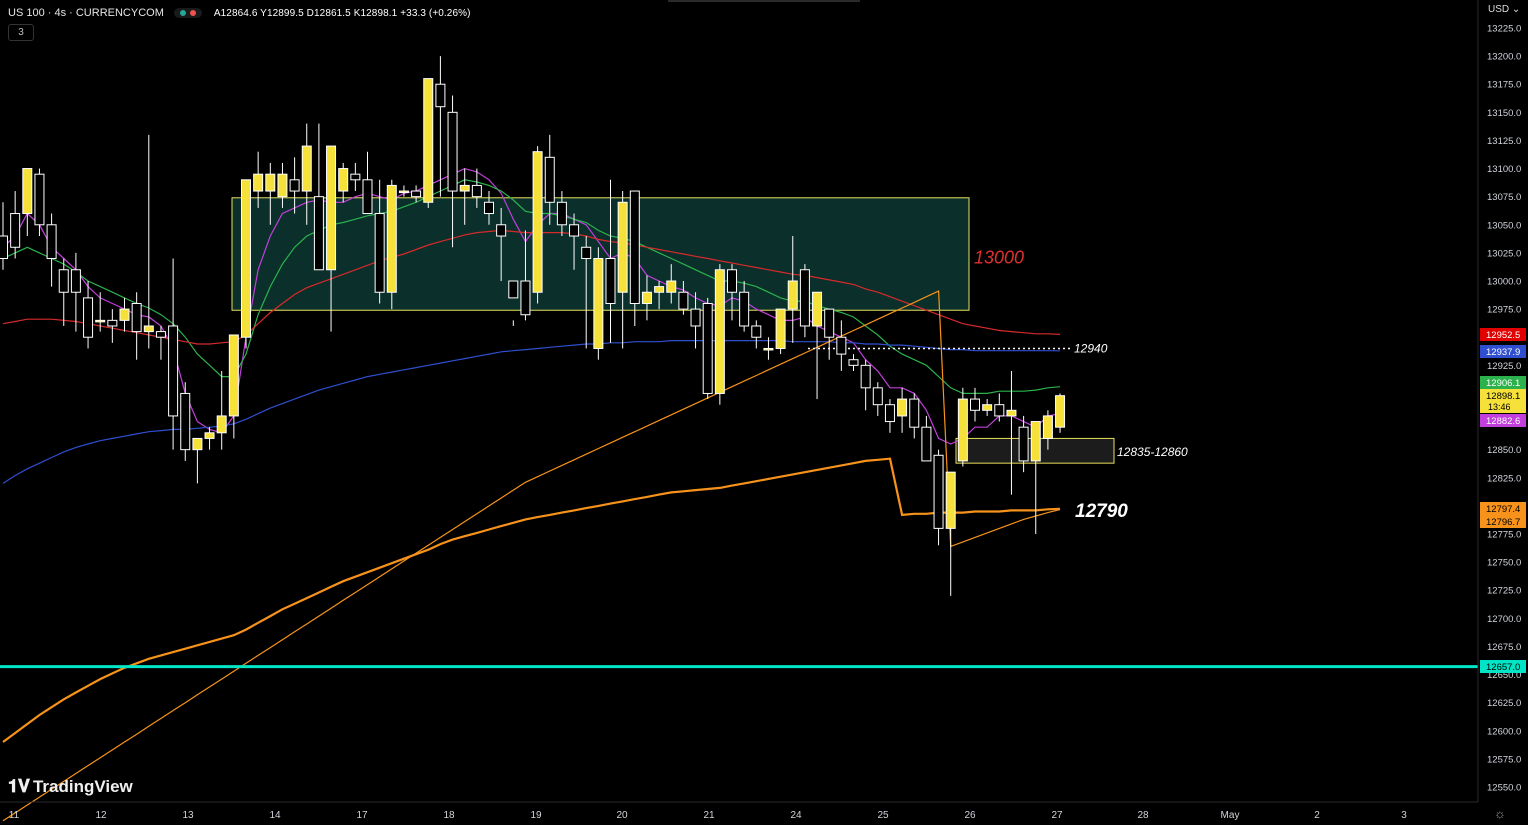 This screenshot has height=825, width=1528. I want to click on annotation-12835-12860: 12835-12860, so click(1152, 452).